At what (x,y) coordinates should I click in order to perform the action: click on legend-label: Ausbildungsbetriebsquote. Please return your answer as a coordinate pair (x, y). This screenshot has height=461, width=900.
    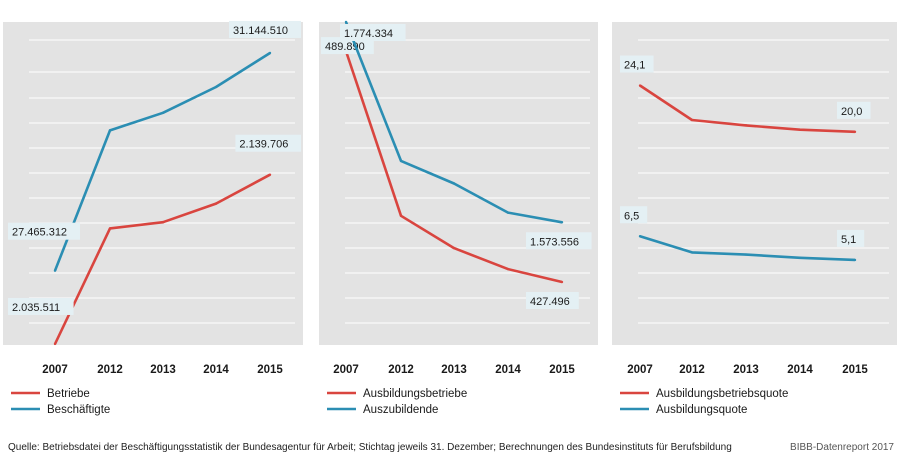
    Looking at the image, I should click on (722, 394).